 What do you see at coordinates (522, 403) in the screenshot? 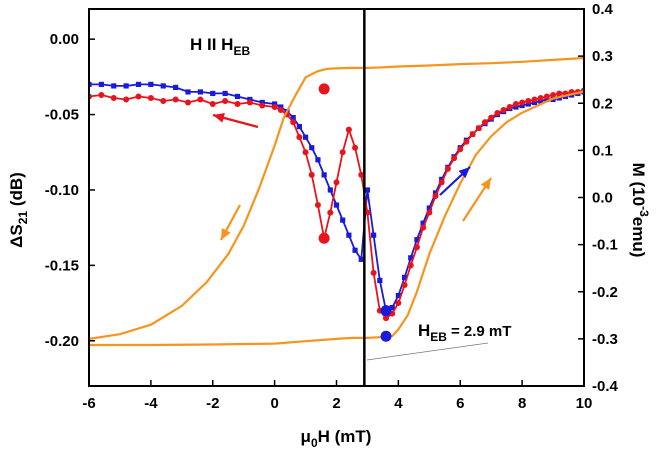
I see `x-tick-label: 8` at bounding box center [522, 403].